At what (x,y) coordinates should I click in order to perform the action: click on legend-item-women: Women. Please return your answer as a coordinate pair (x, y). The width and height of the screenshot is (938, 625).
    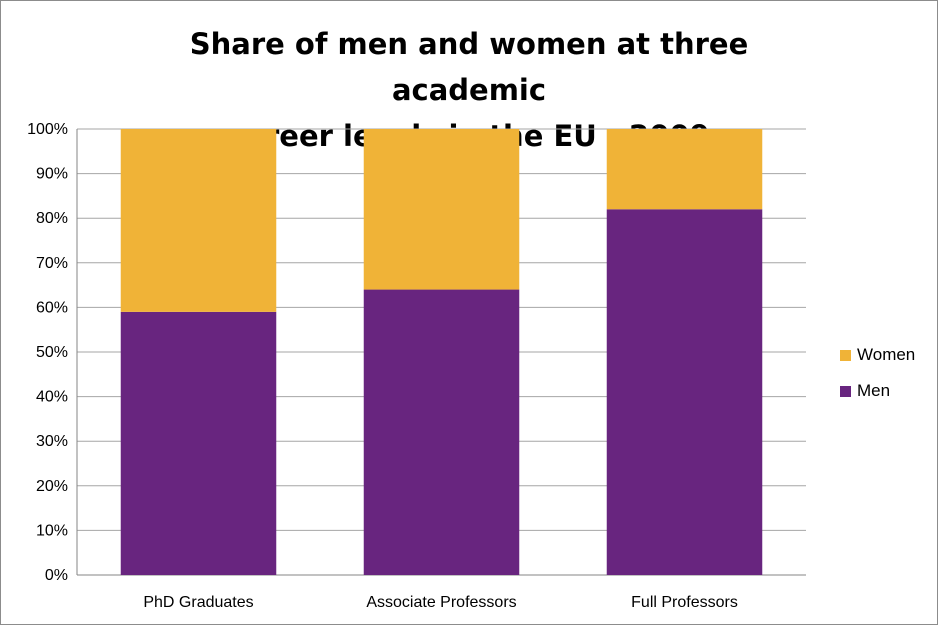
    Looking at the image, I should click on (877, 355).